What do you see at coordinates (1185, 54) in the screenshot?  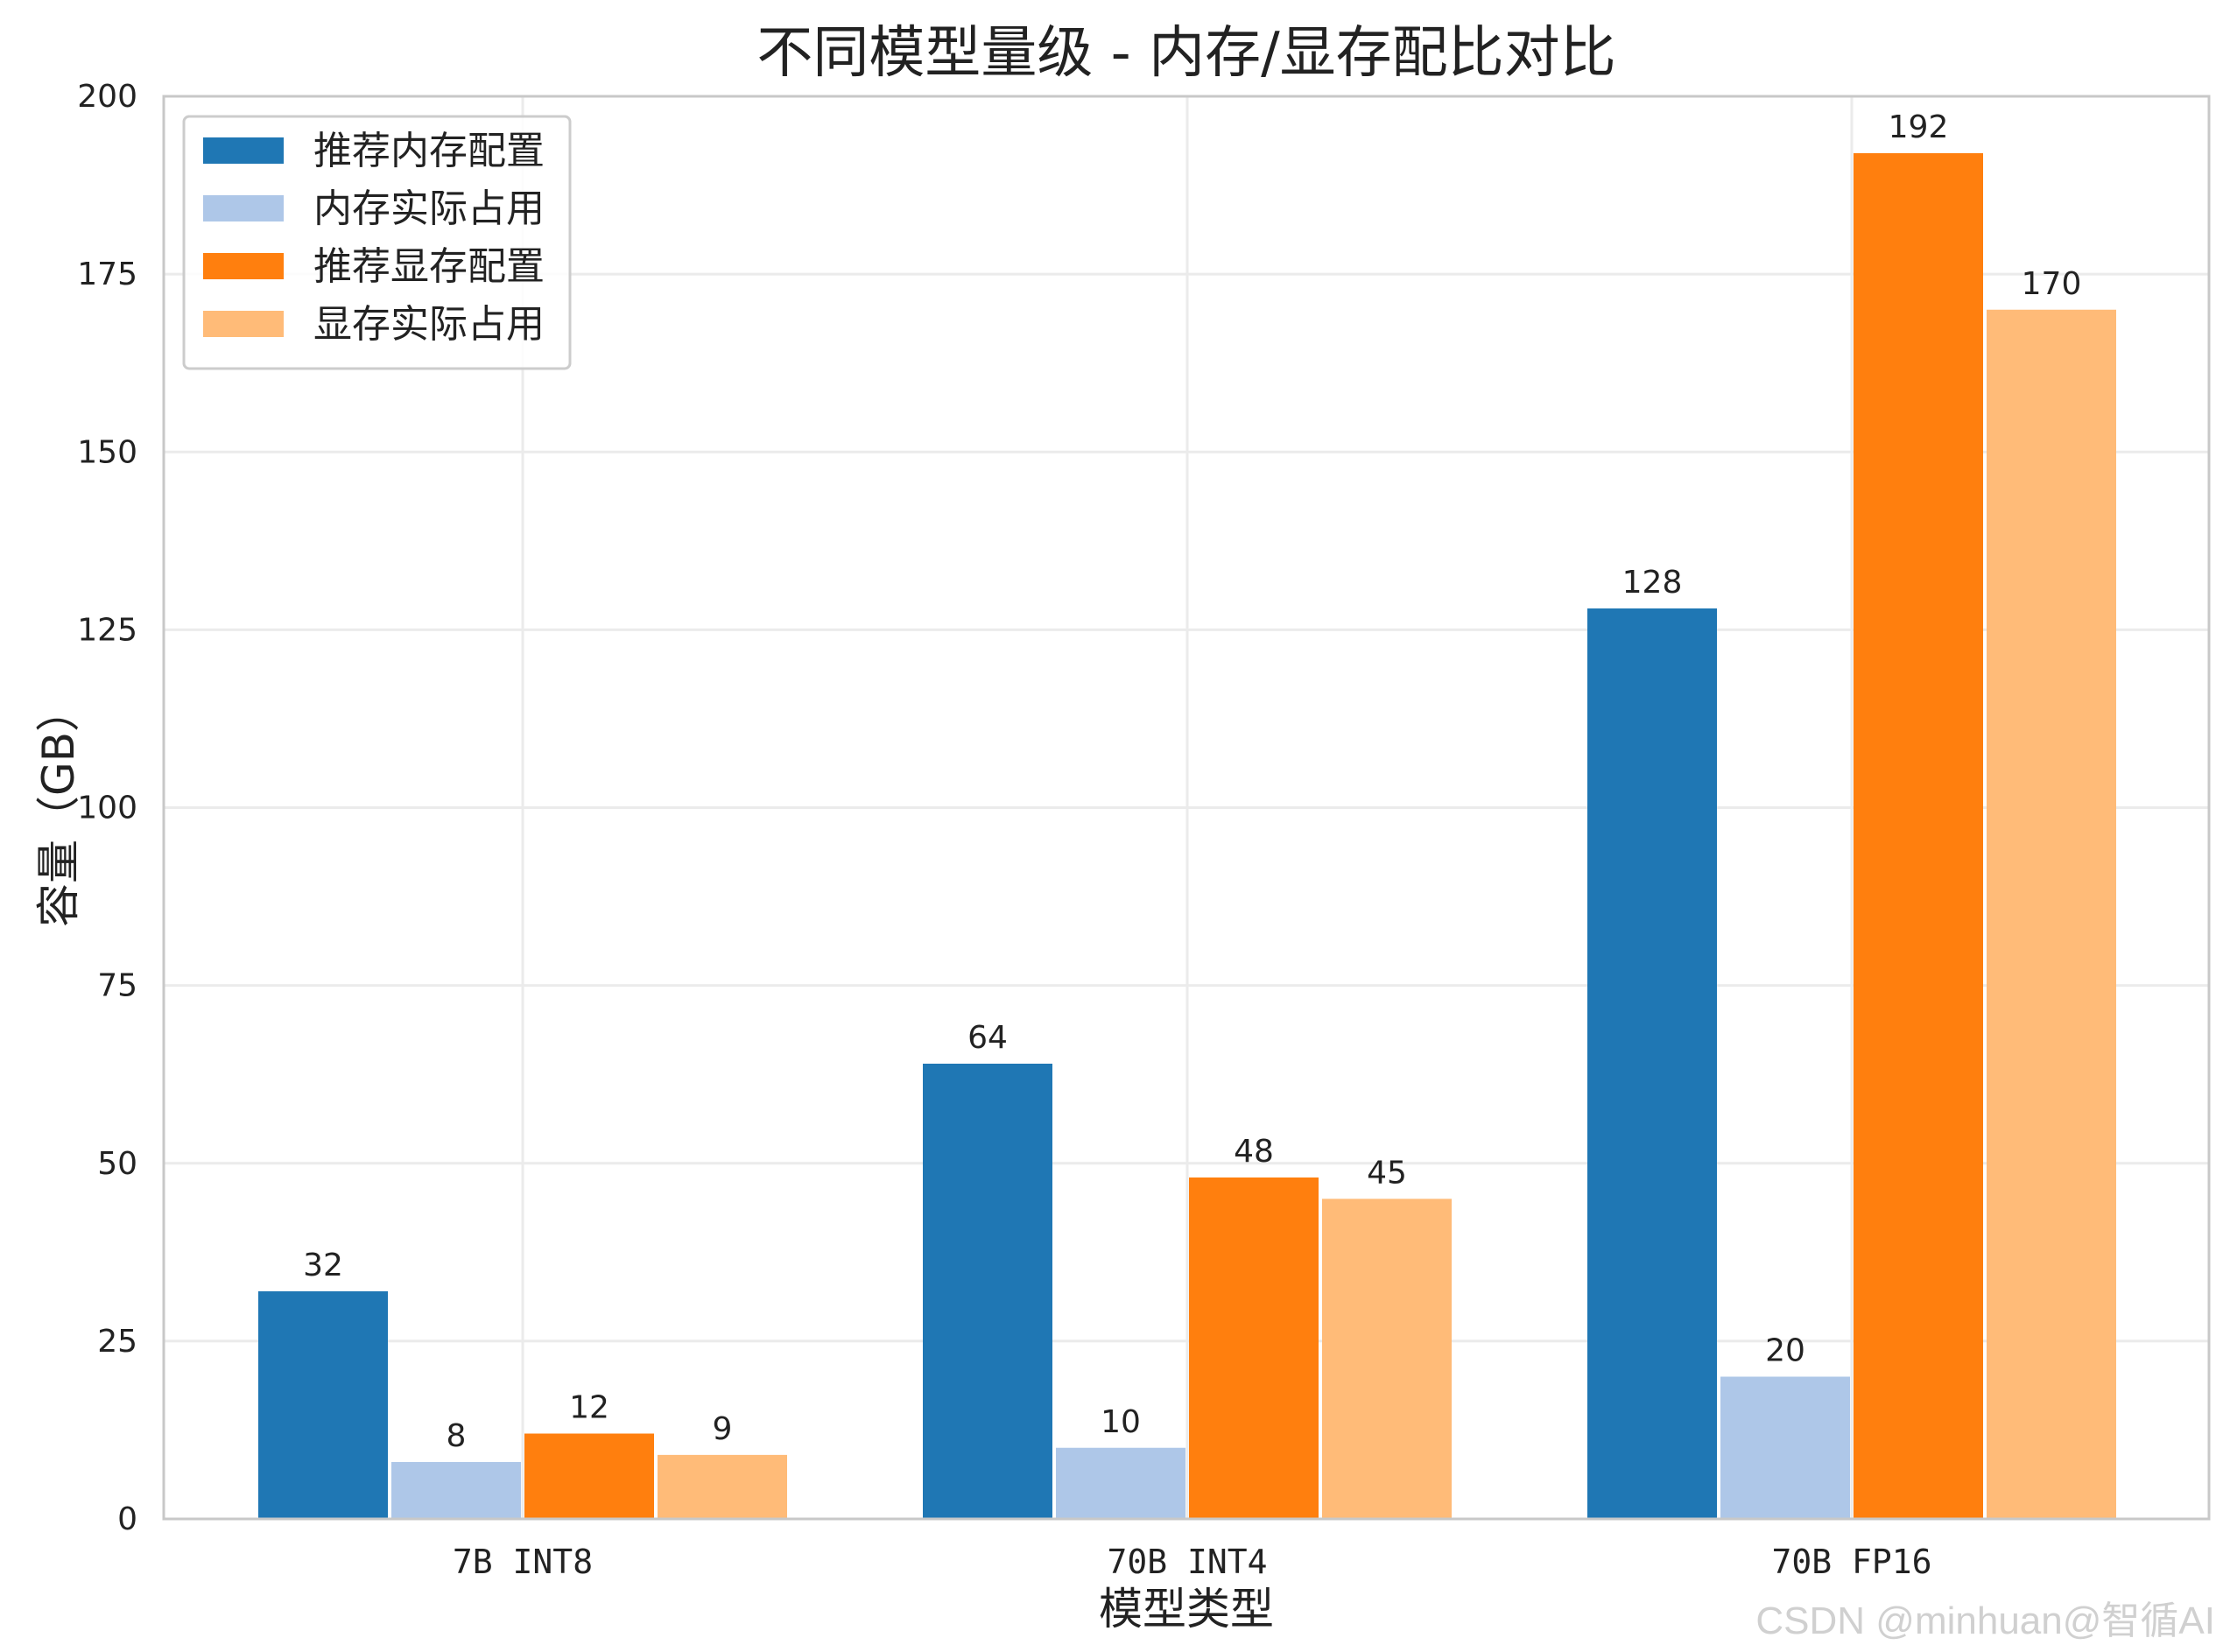 I see `chart-title: 不同模型量级 - 内存/显存配比对比` at bounding box center [1185, 54].